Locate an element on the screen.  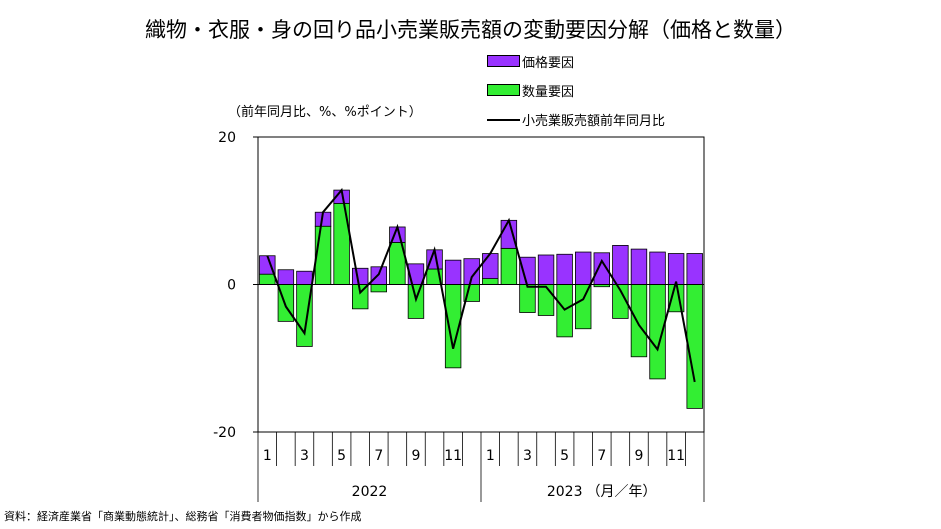
chart-title: 織物・衣服・身の回り品小売業販売額の変動要因分解（価格と数量） is located at coordinates (470, 30).